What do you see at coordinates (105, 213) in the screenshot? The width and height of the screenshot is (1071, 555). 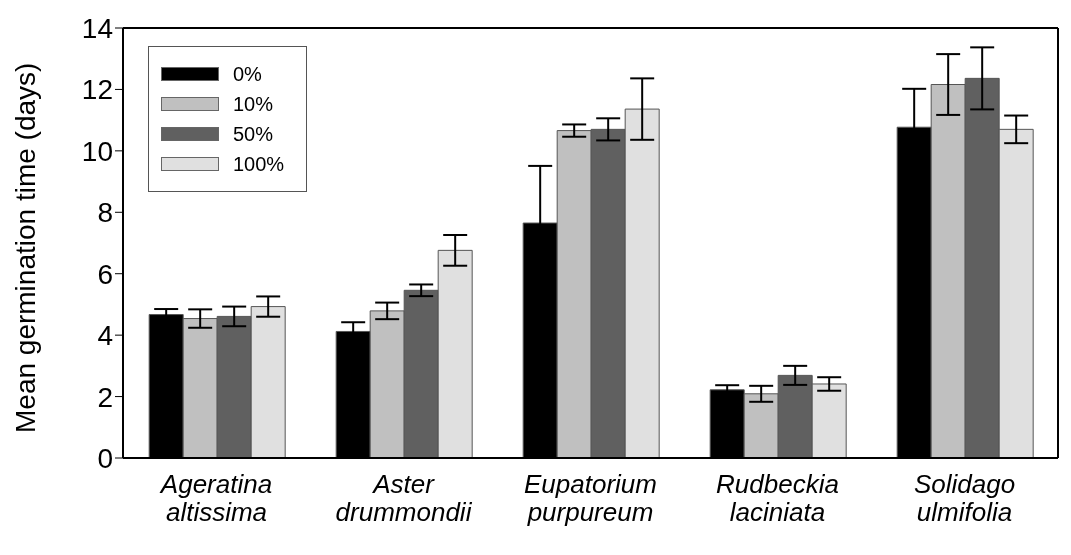 I see `y-tick-label: 8` at bounding box center [105, 213].